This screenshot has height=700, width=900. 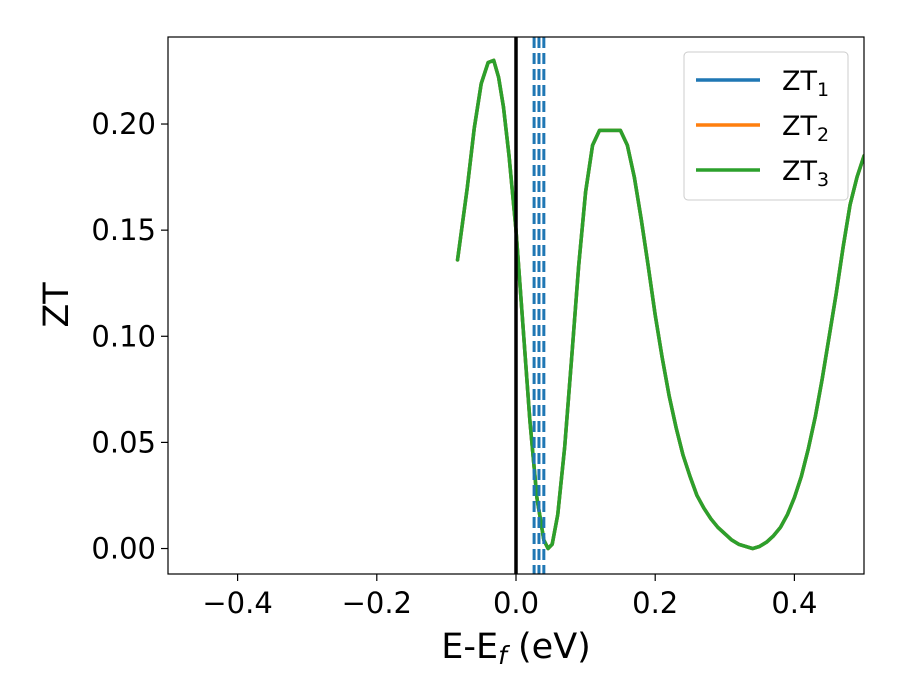 I want to click on legend: ZT1 ZT2 ZT3, so click(x=766, y=126).